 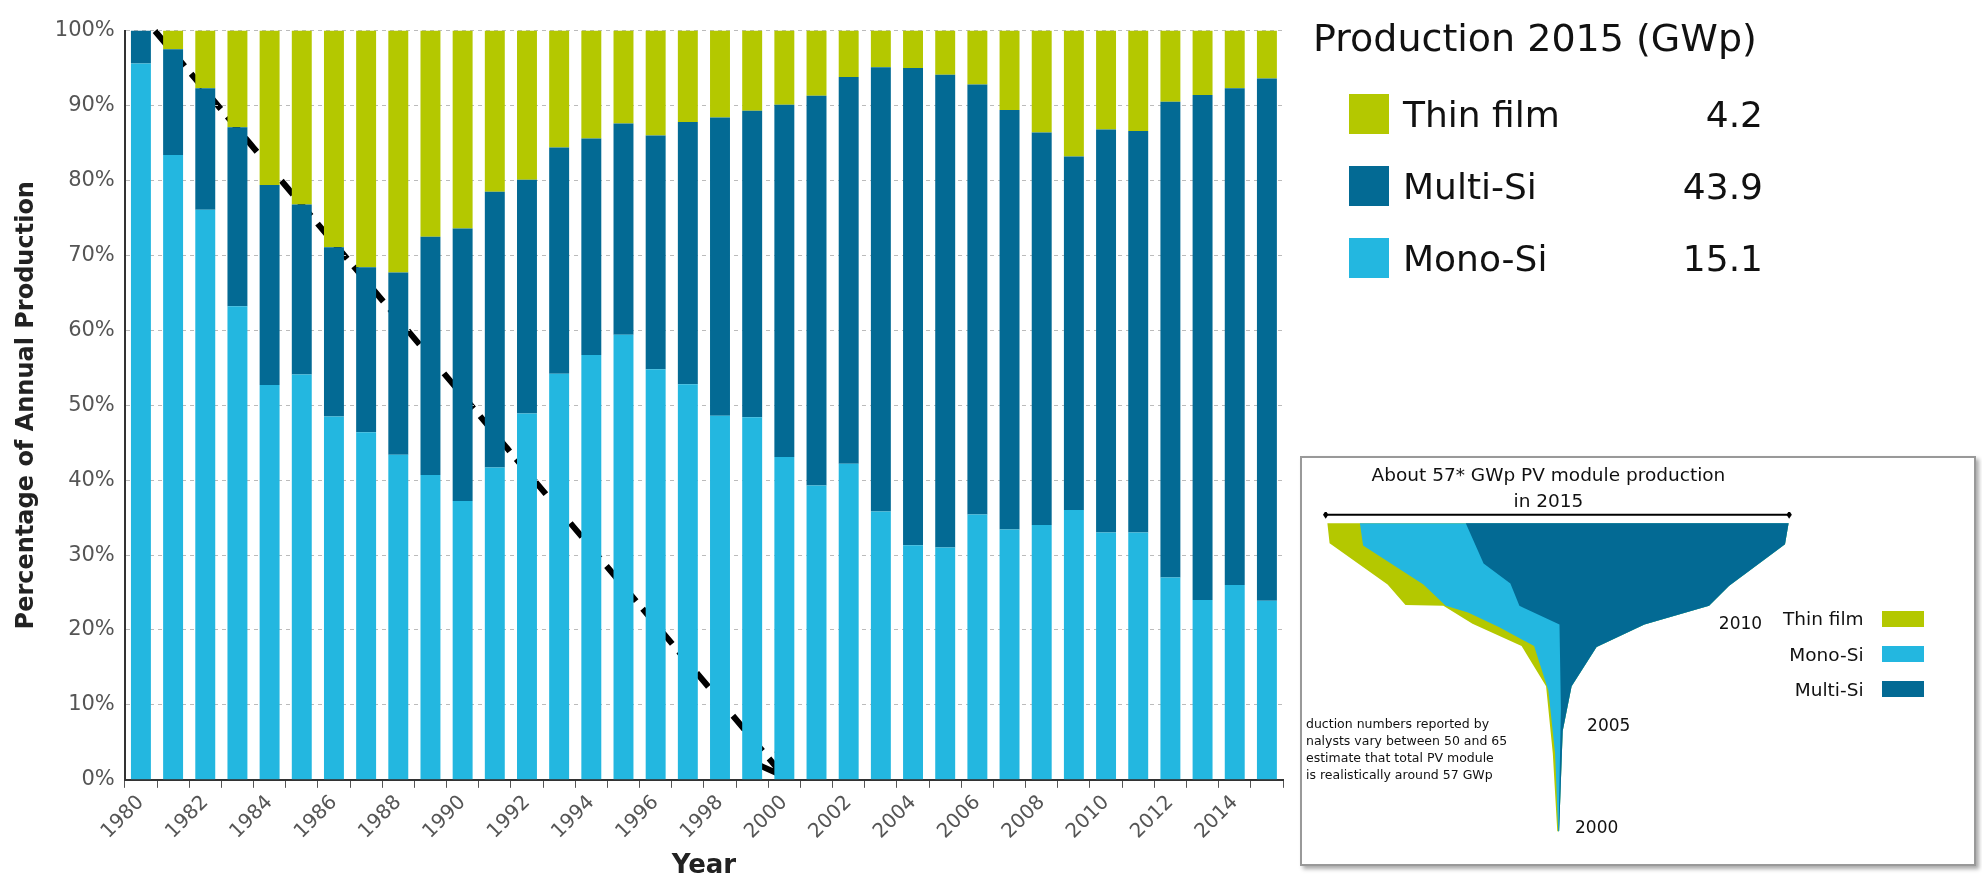 I want to click on y-tick-label: 40%, so click(x=91, y=478).